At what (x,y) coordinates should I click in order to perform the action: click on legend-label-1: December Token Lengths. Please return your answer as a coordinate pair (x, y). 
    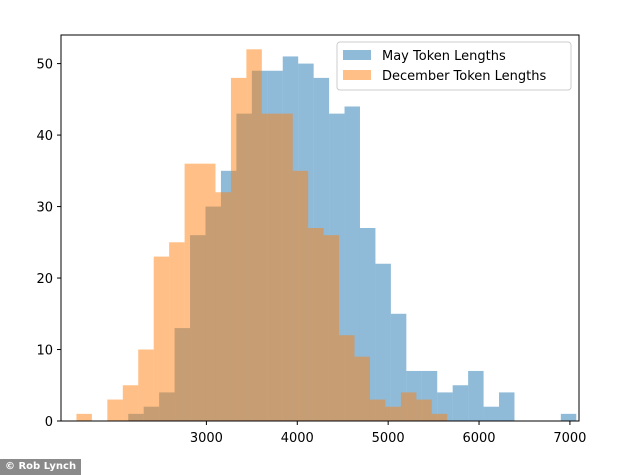
    Looking at the image, I should click on (464, 76).